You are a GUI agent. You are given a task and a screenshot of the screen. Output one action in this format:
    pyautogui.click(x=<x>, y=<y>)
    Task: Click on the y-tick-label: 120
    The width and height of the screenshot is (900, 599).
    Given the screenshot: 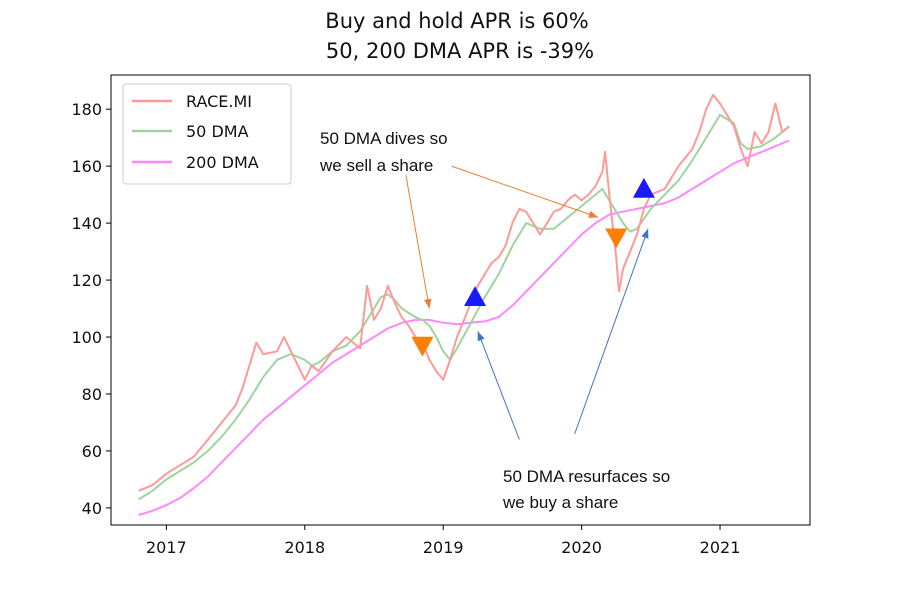 What is the action you would take?
    pyautogui.click(x=86, y=280)
    